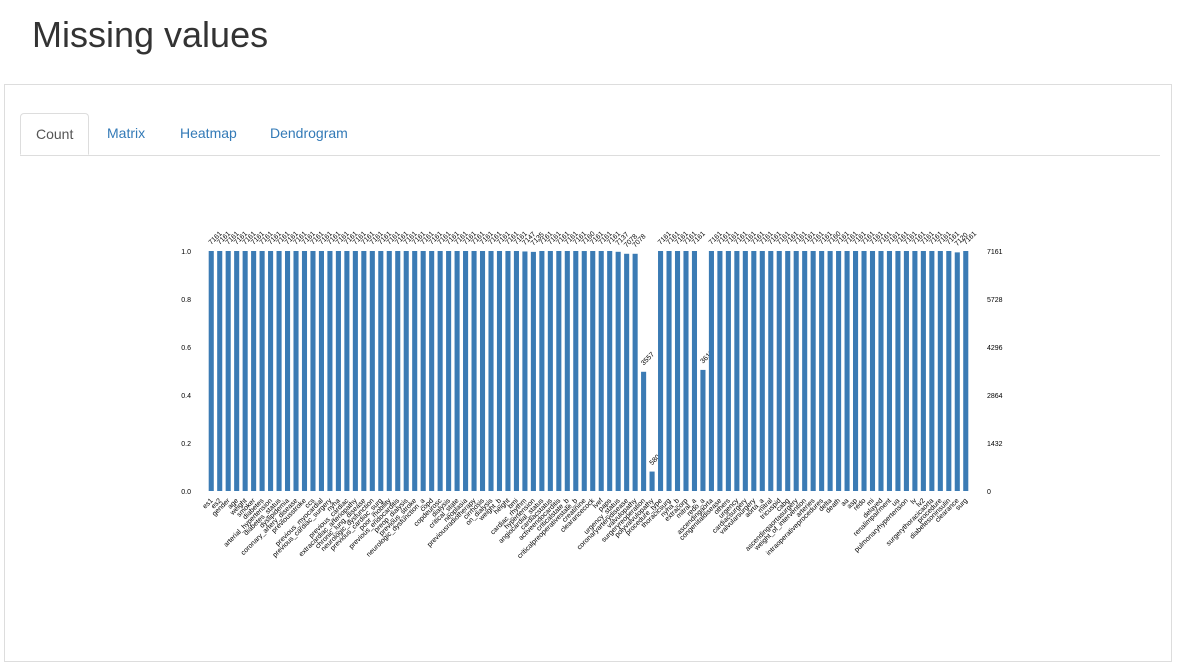  Describe the element at coordinates (989, 492) in the screenshot. I see `y-tick-label-right: 0` at that location.